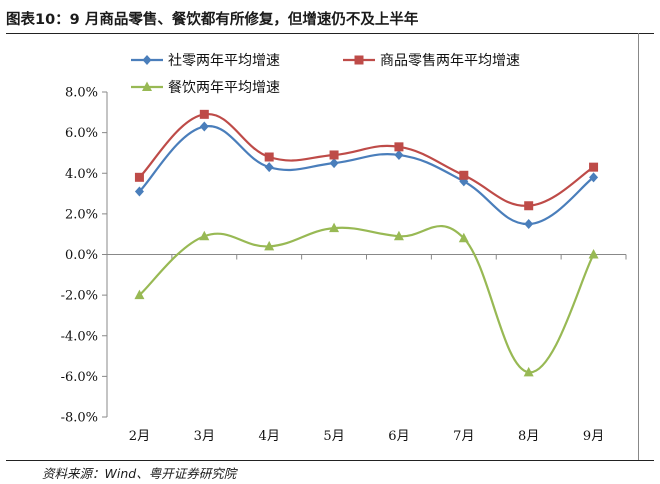 The height and width of the screenshot is (484, 660). I want to click on x-tick-label: 3月, so click(204, 436).